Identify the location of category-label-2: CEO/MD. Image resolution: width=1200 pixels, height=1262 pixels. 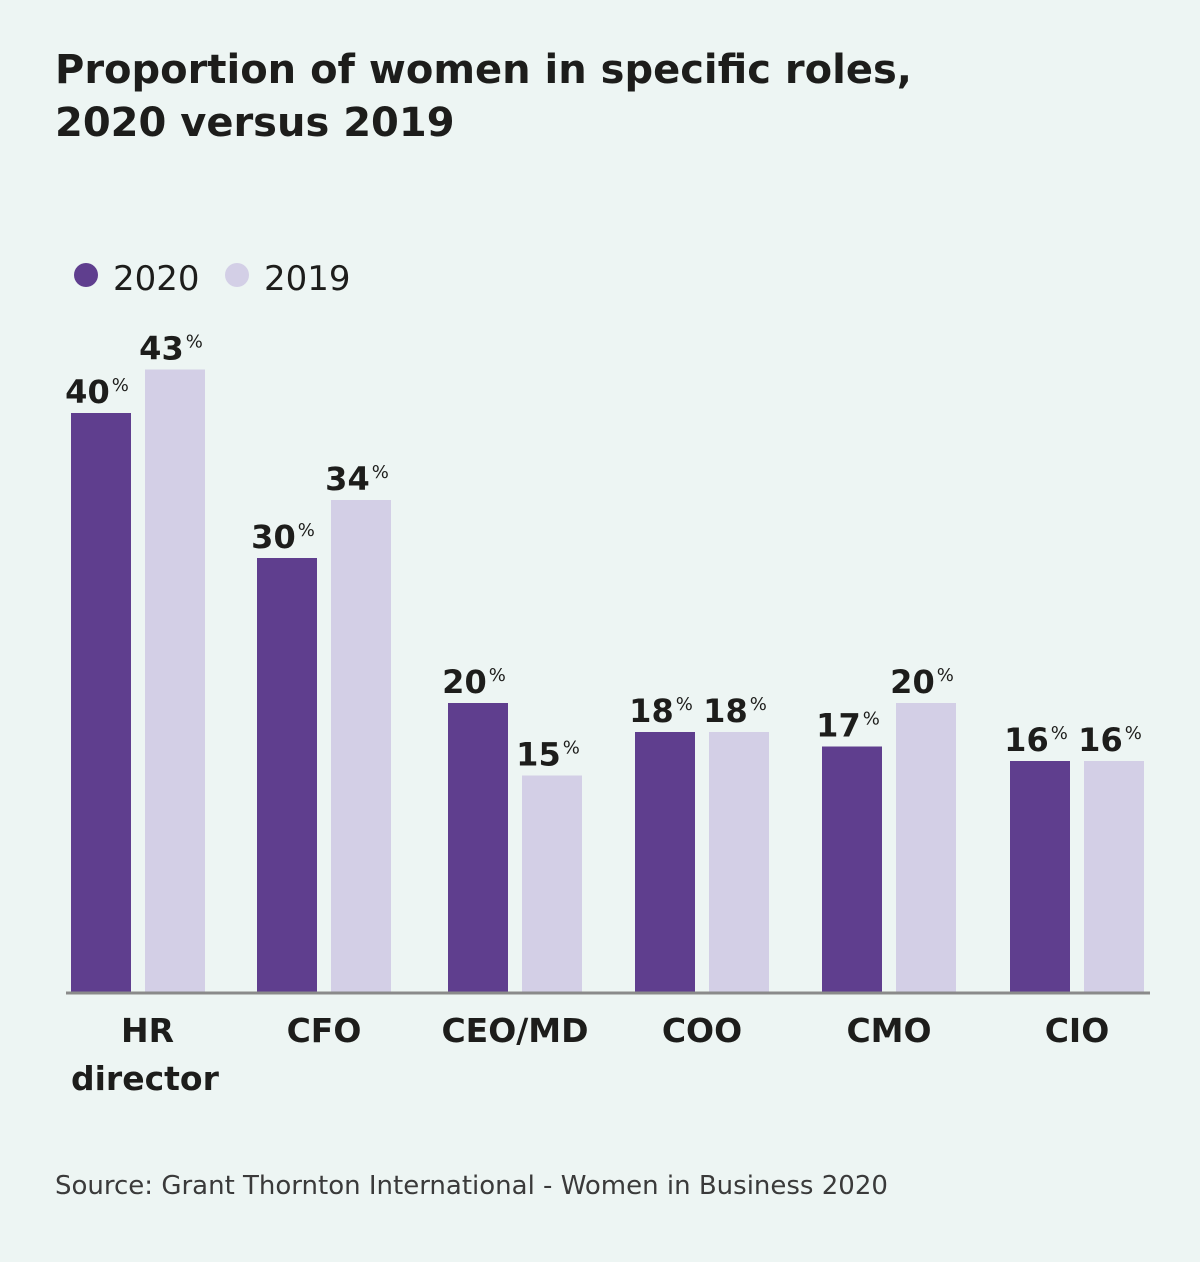
(514, 1030).